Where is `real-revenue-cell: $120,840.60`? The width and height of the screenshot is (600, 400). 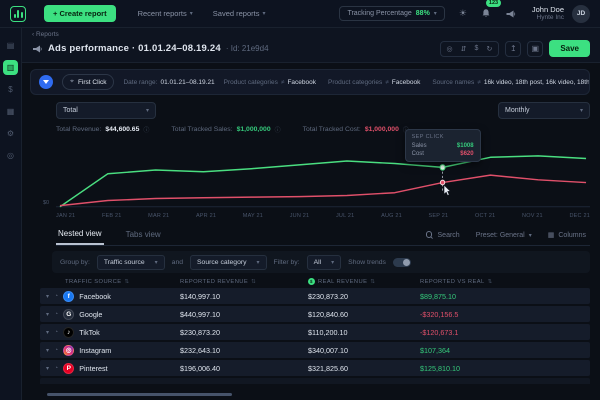
real-revenue-cell: $120,840.60 is located at coordinates (328, 314).